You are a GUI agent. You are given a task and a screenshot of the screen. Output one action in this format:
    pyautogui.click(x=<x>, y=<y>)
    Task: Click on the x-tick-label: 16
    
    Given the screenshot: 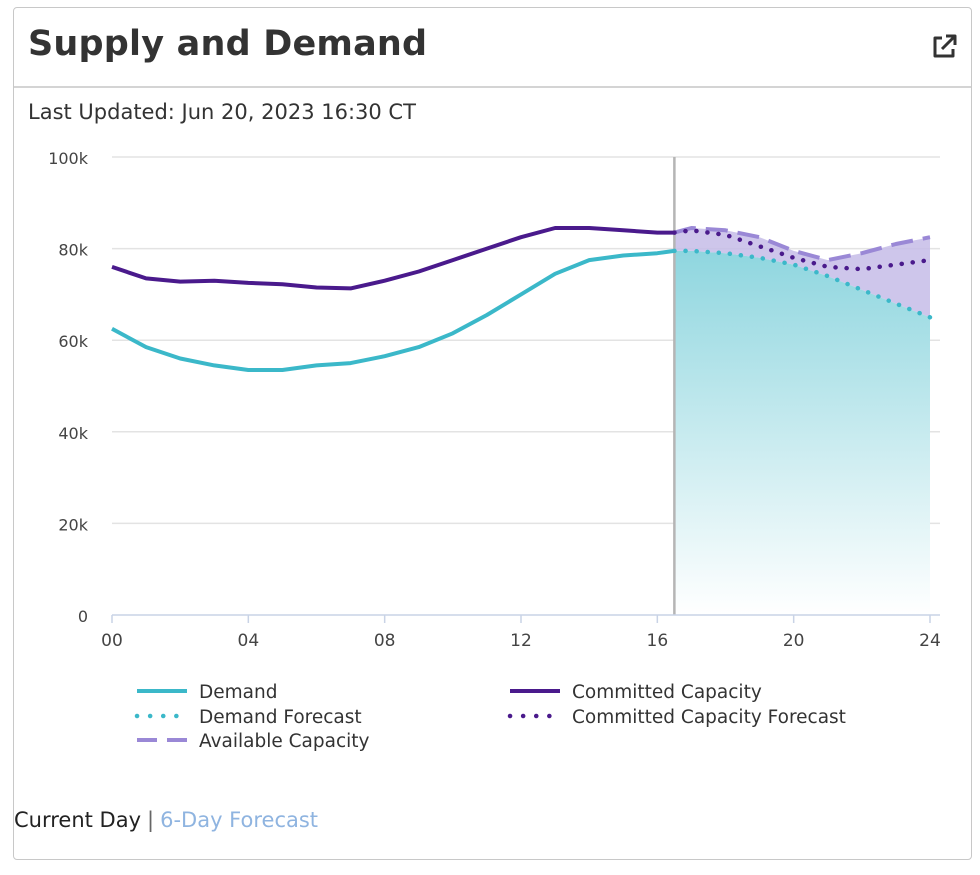 What is the action you would take?
    pyautogui.click(x=658, y=641)
    